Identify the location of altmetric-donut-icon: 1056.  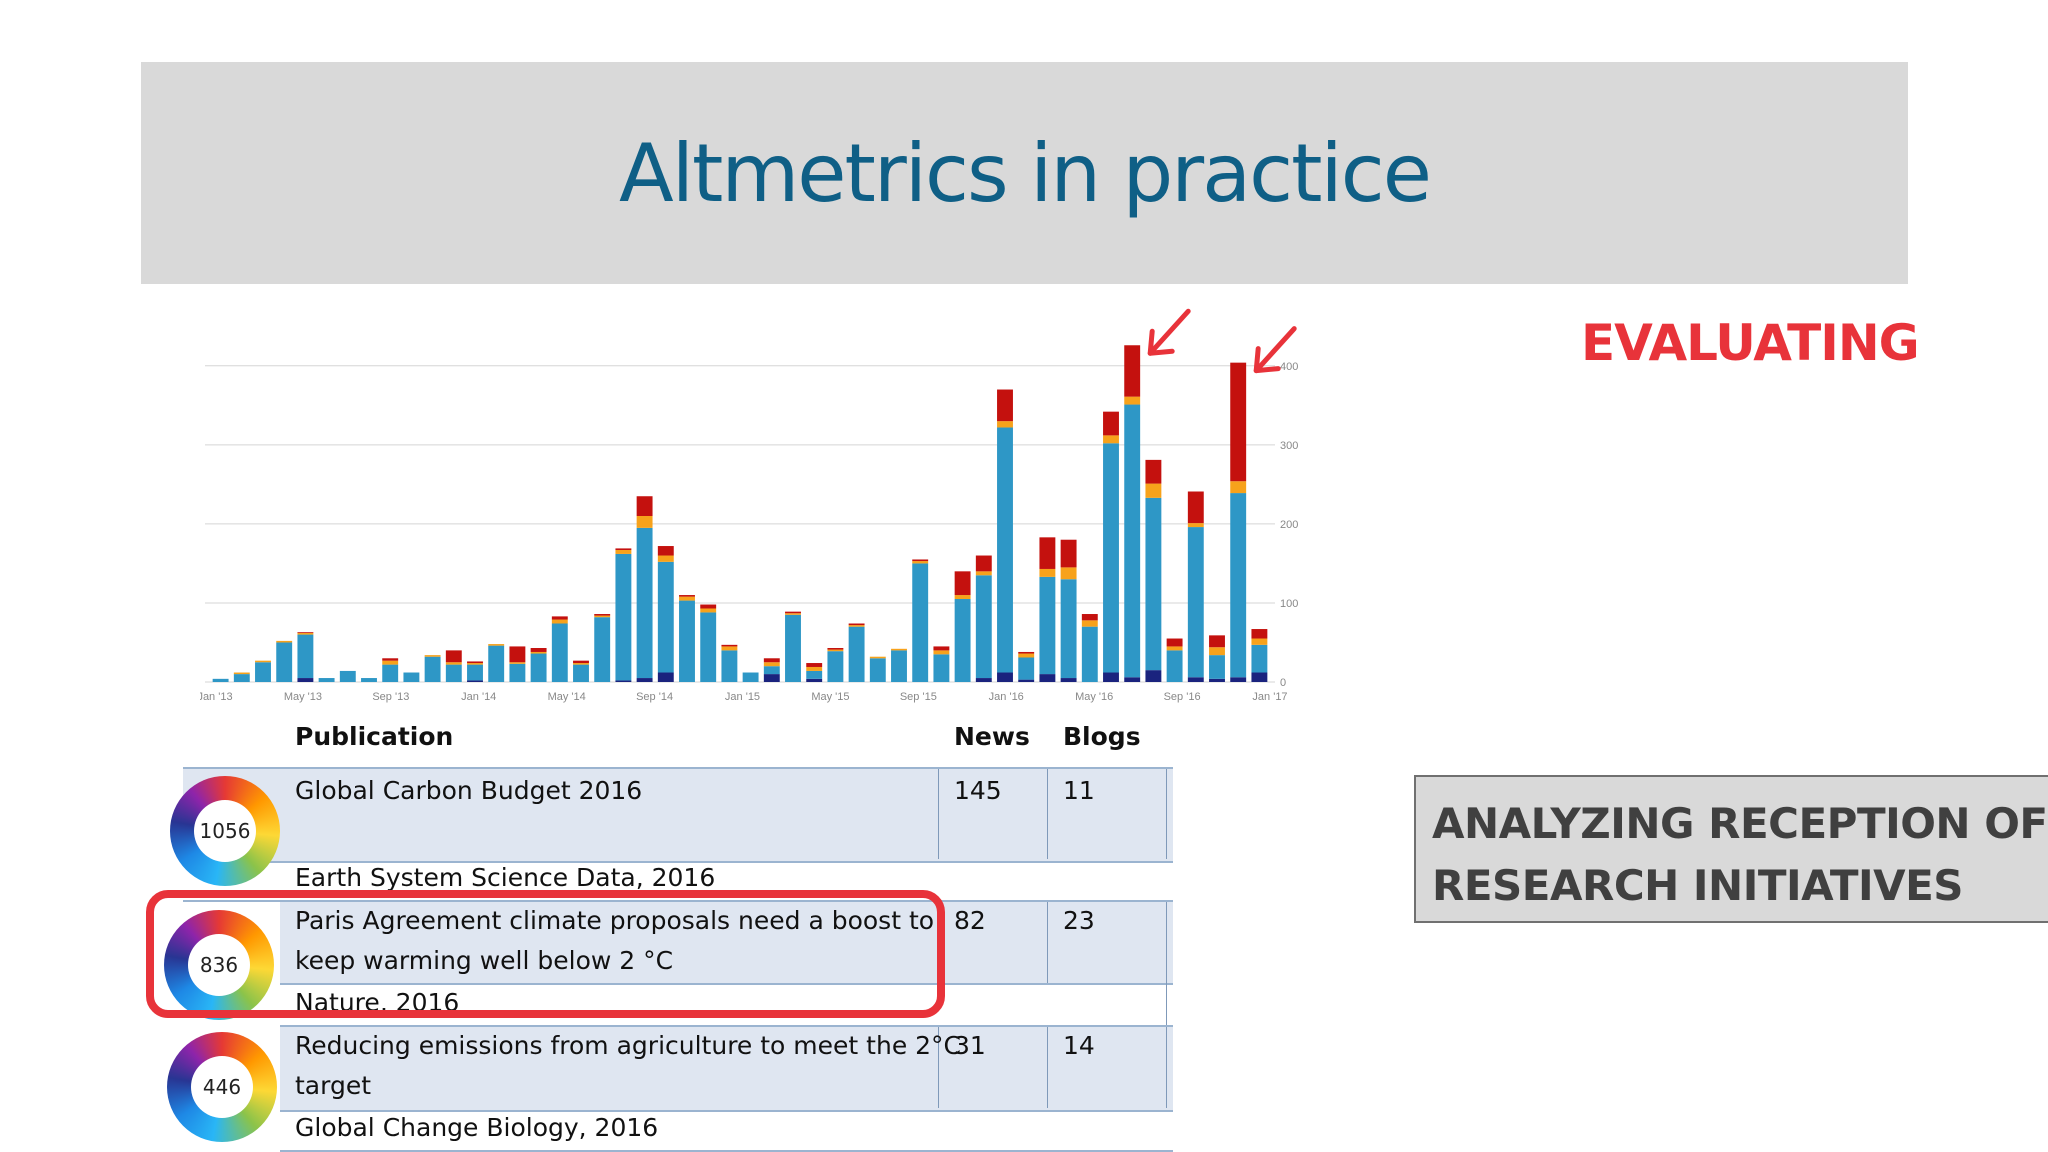
(225, 831).